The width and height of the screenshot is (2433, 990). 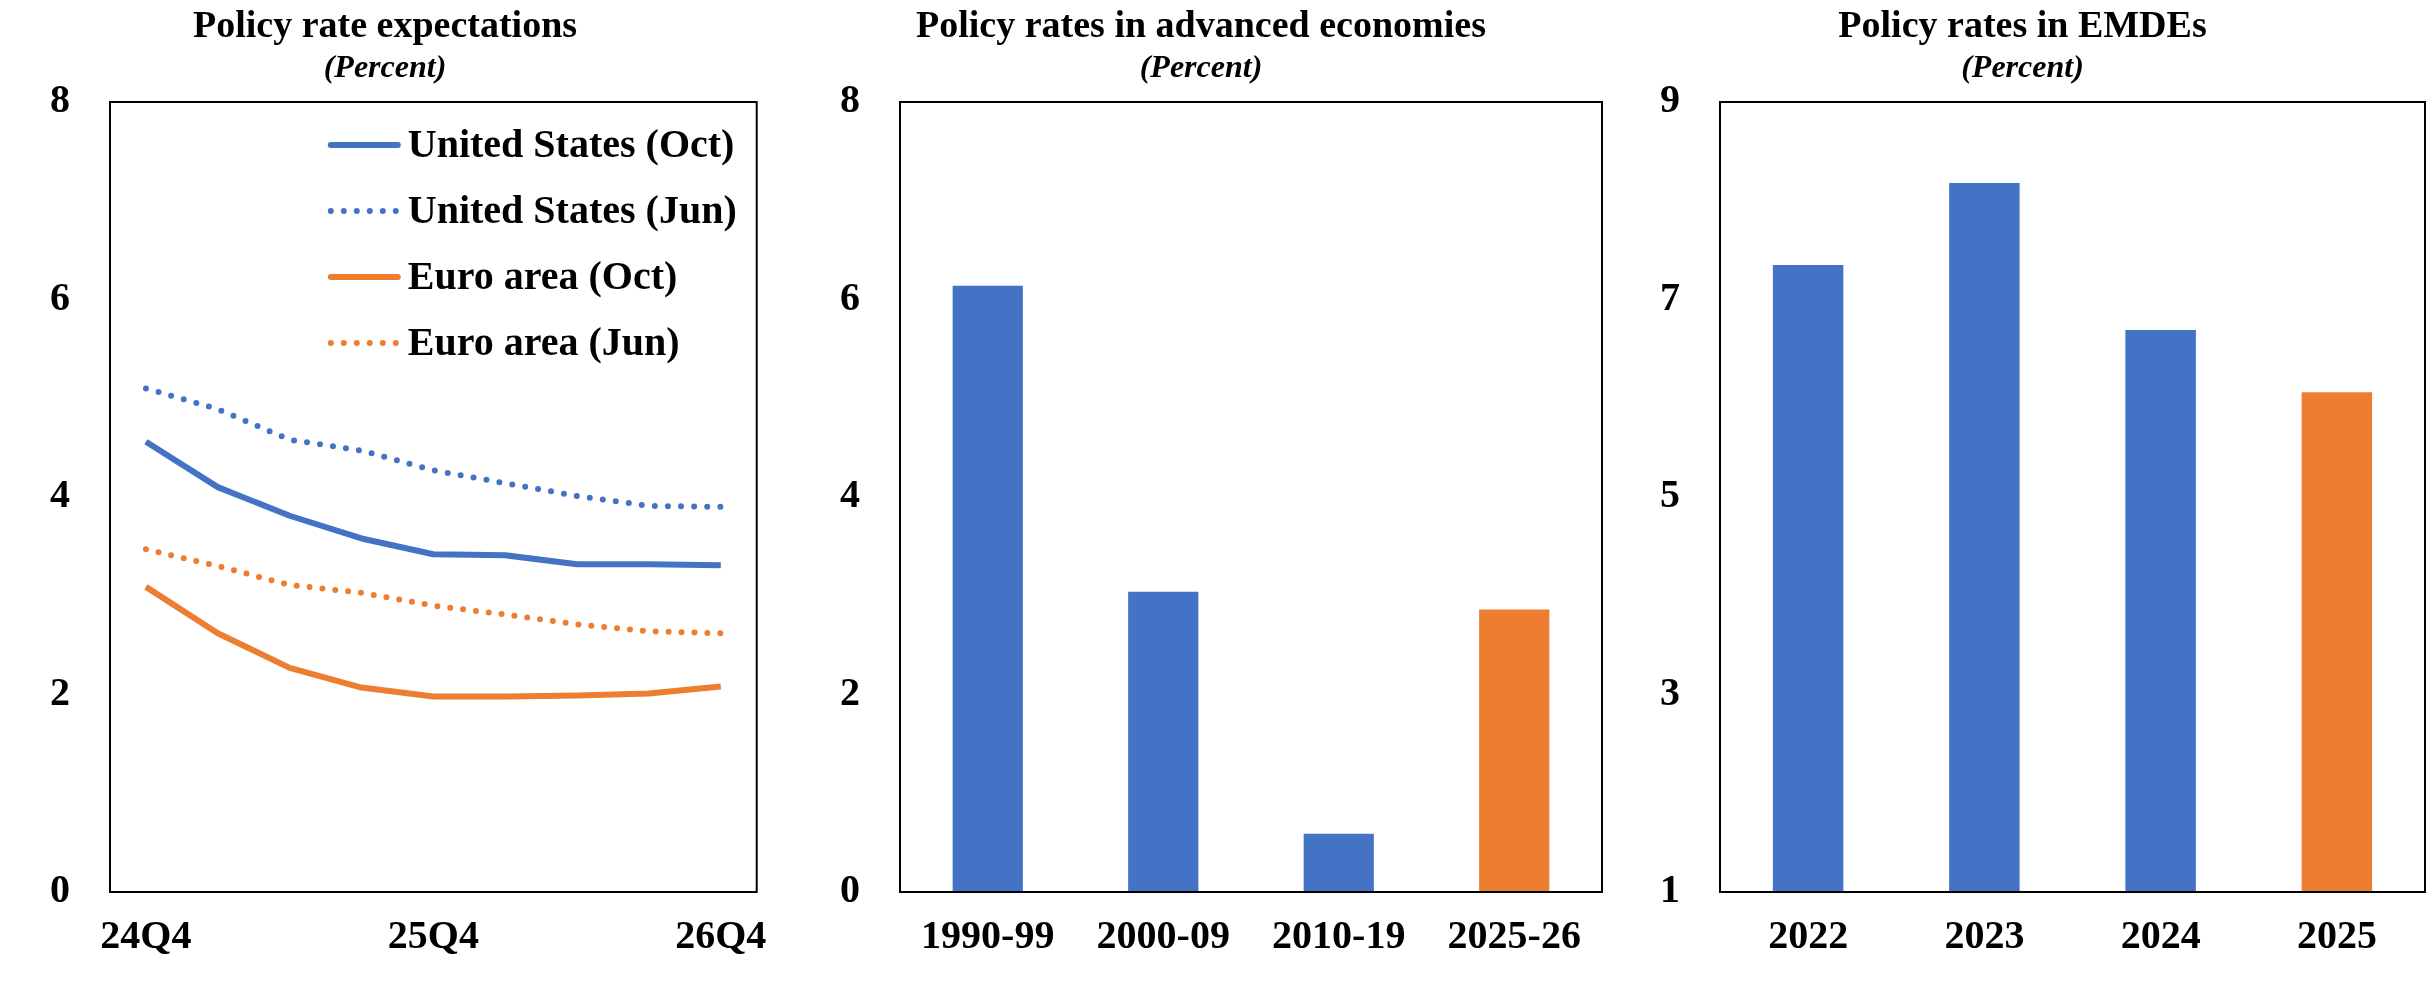 What do you see at coordinates (1670, 494) in the screenshot?
I see `y-tick-label: 5` at bounding box center [1670, 494].